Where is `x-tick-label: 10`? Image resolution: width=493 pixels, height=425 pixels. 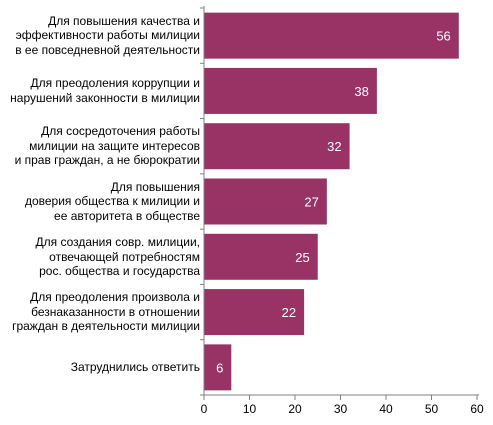
x-tick-label: 10 is located at coordinates (250, 409).